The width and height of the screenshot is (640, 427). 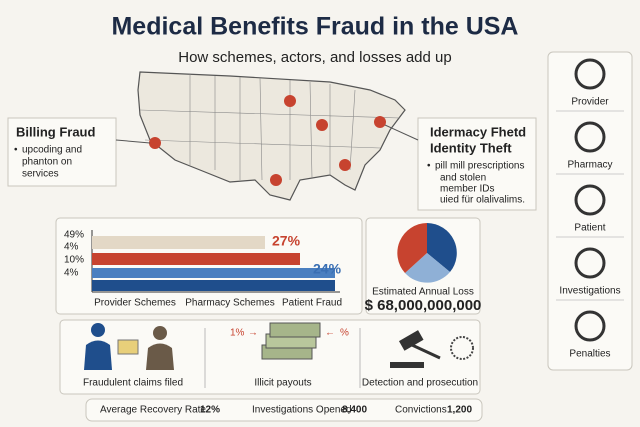 I want to click on sidebar-label: Patient, so click(x=589, y=228).